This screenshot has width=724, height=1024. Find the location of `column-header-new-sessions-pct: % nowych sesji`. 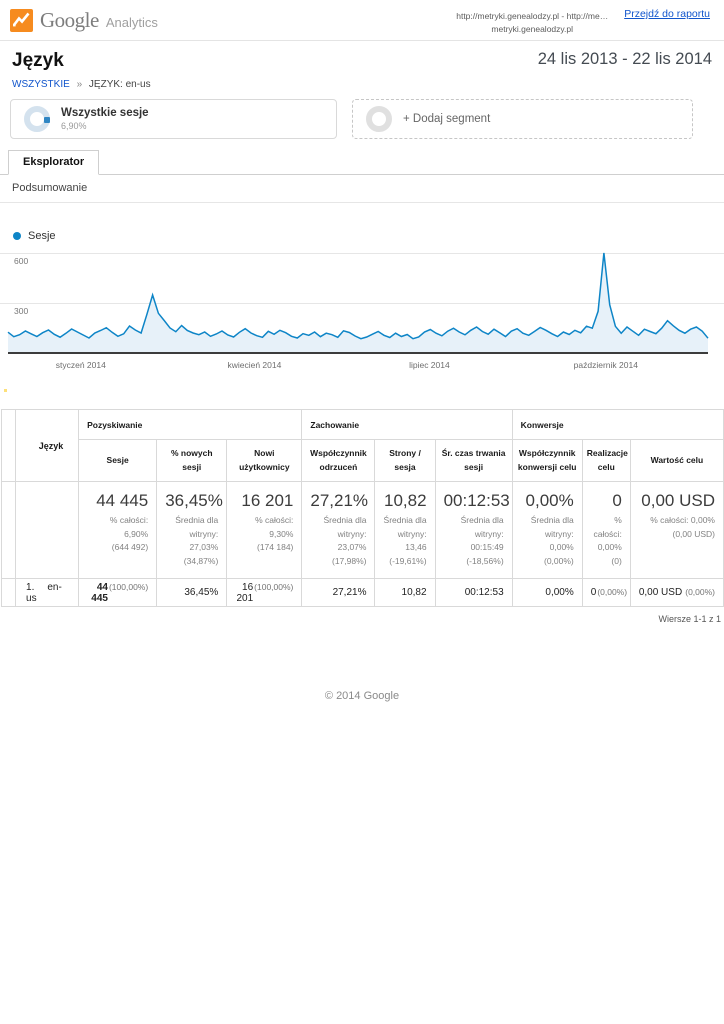

column-header-new-sessions-pct: % nowych sesji is located at coordinates (192, 460).